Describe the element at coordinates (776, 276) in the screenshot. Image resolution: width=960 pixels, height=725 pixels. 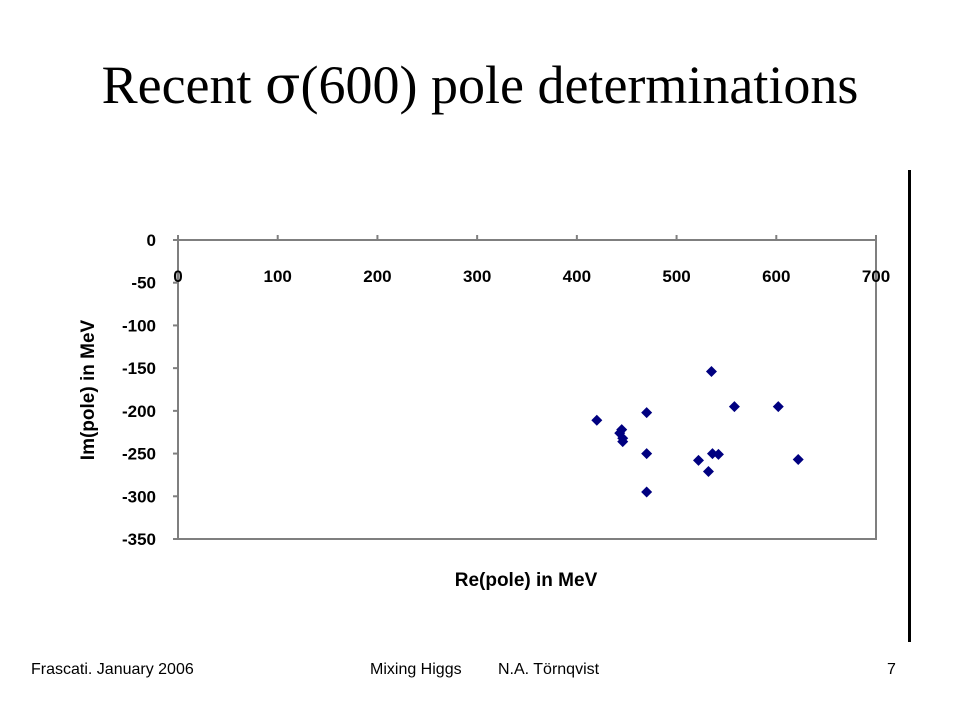
I see `x-tick-label: 600` at that location.